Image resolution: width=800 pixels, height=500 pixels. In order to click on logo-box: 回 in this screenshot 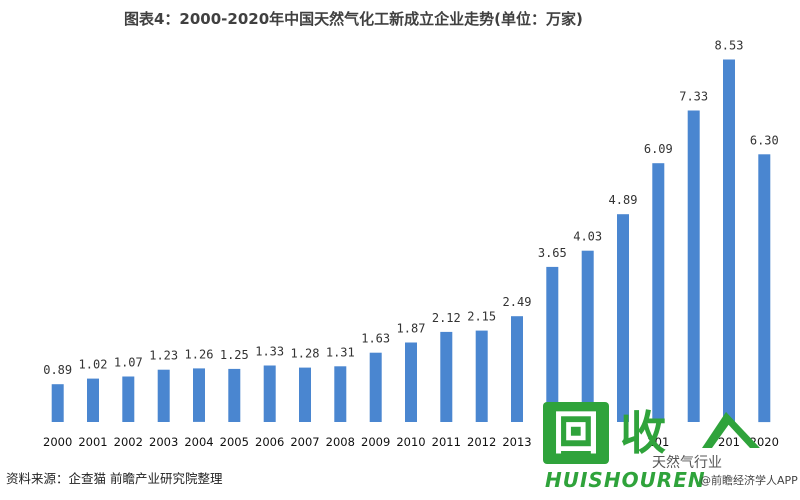, I will do `click(576, 433)`.